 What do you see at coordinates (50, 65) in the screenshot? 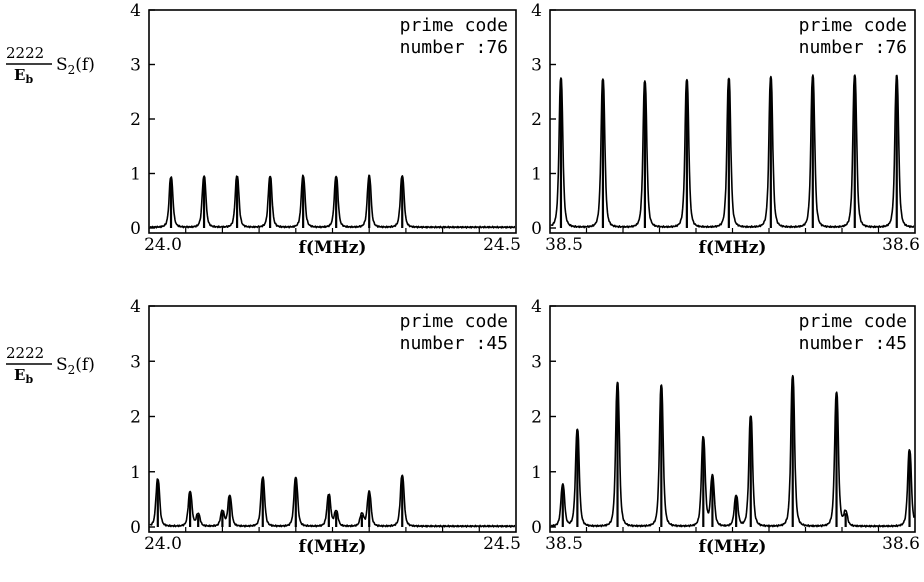
I see `y-axis-label-top: 2222 Eb S2(f)` at bounding box center [50, 65].